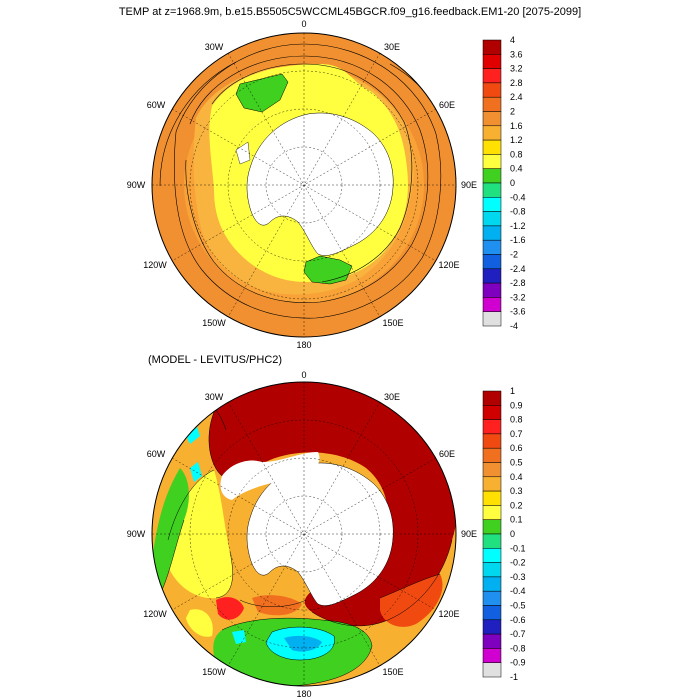 Image resolution: width=700 pixels, height=700 pixels. I want to click on bottom-colorbar-label: -0.3, so click(518, 577).